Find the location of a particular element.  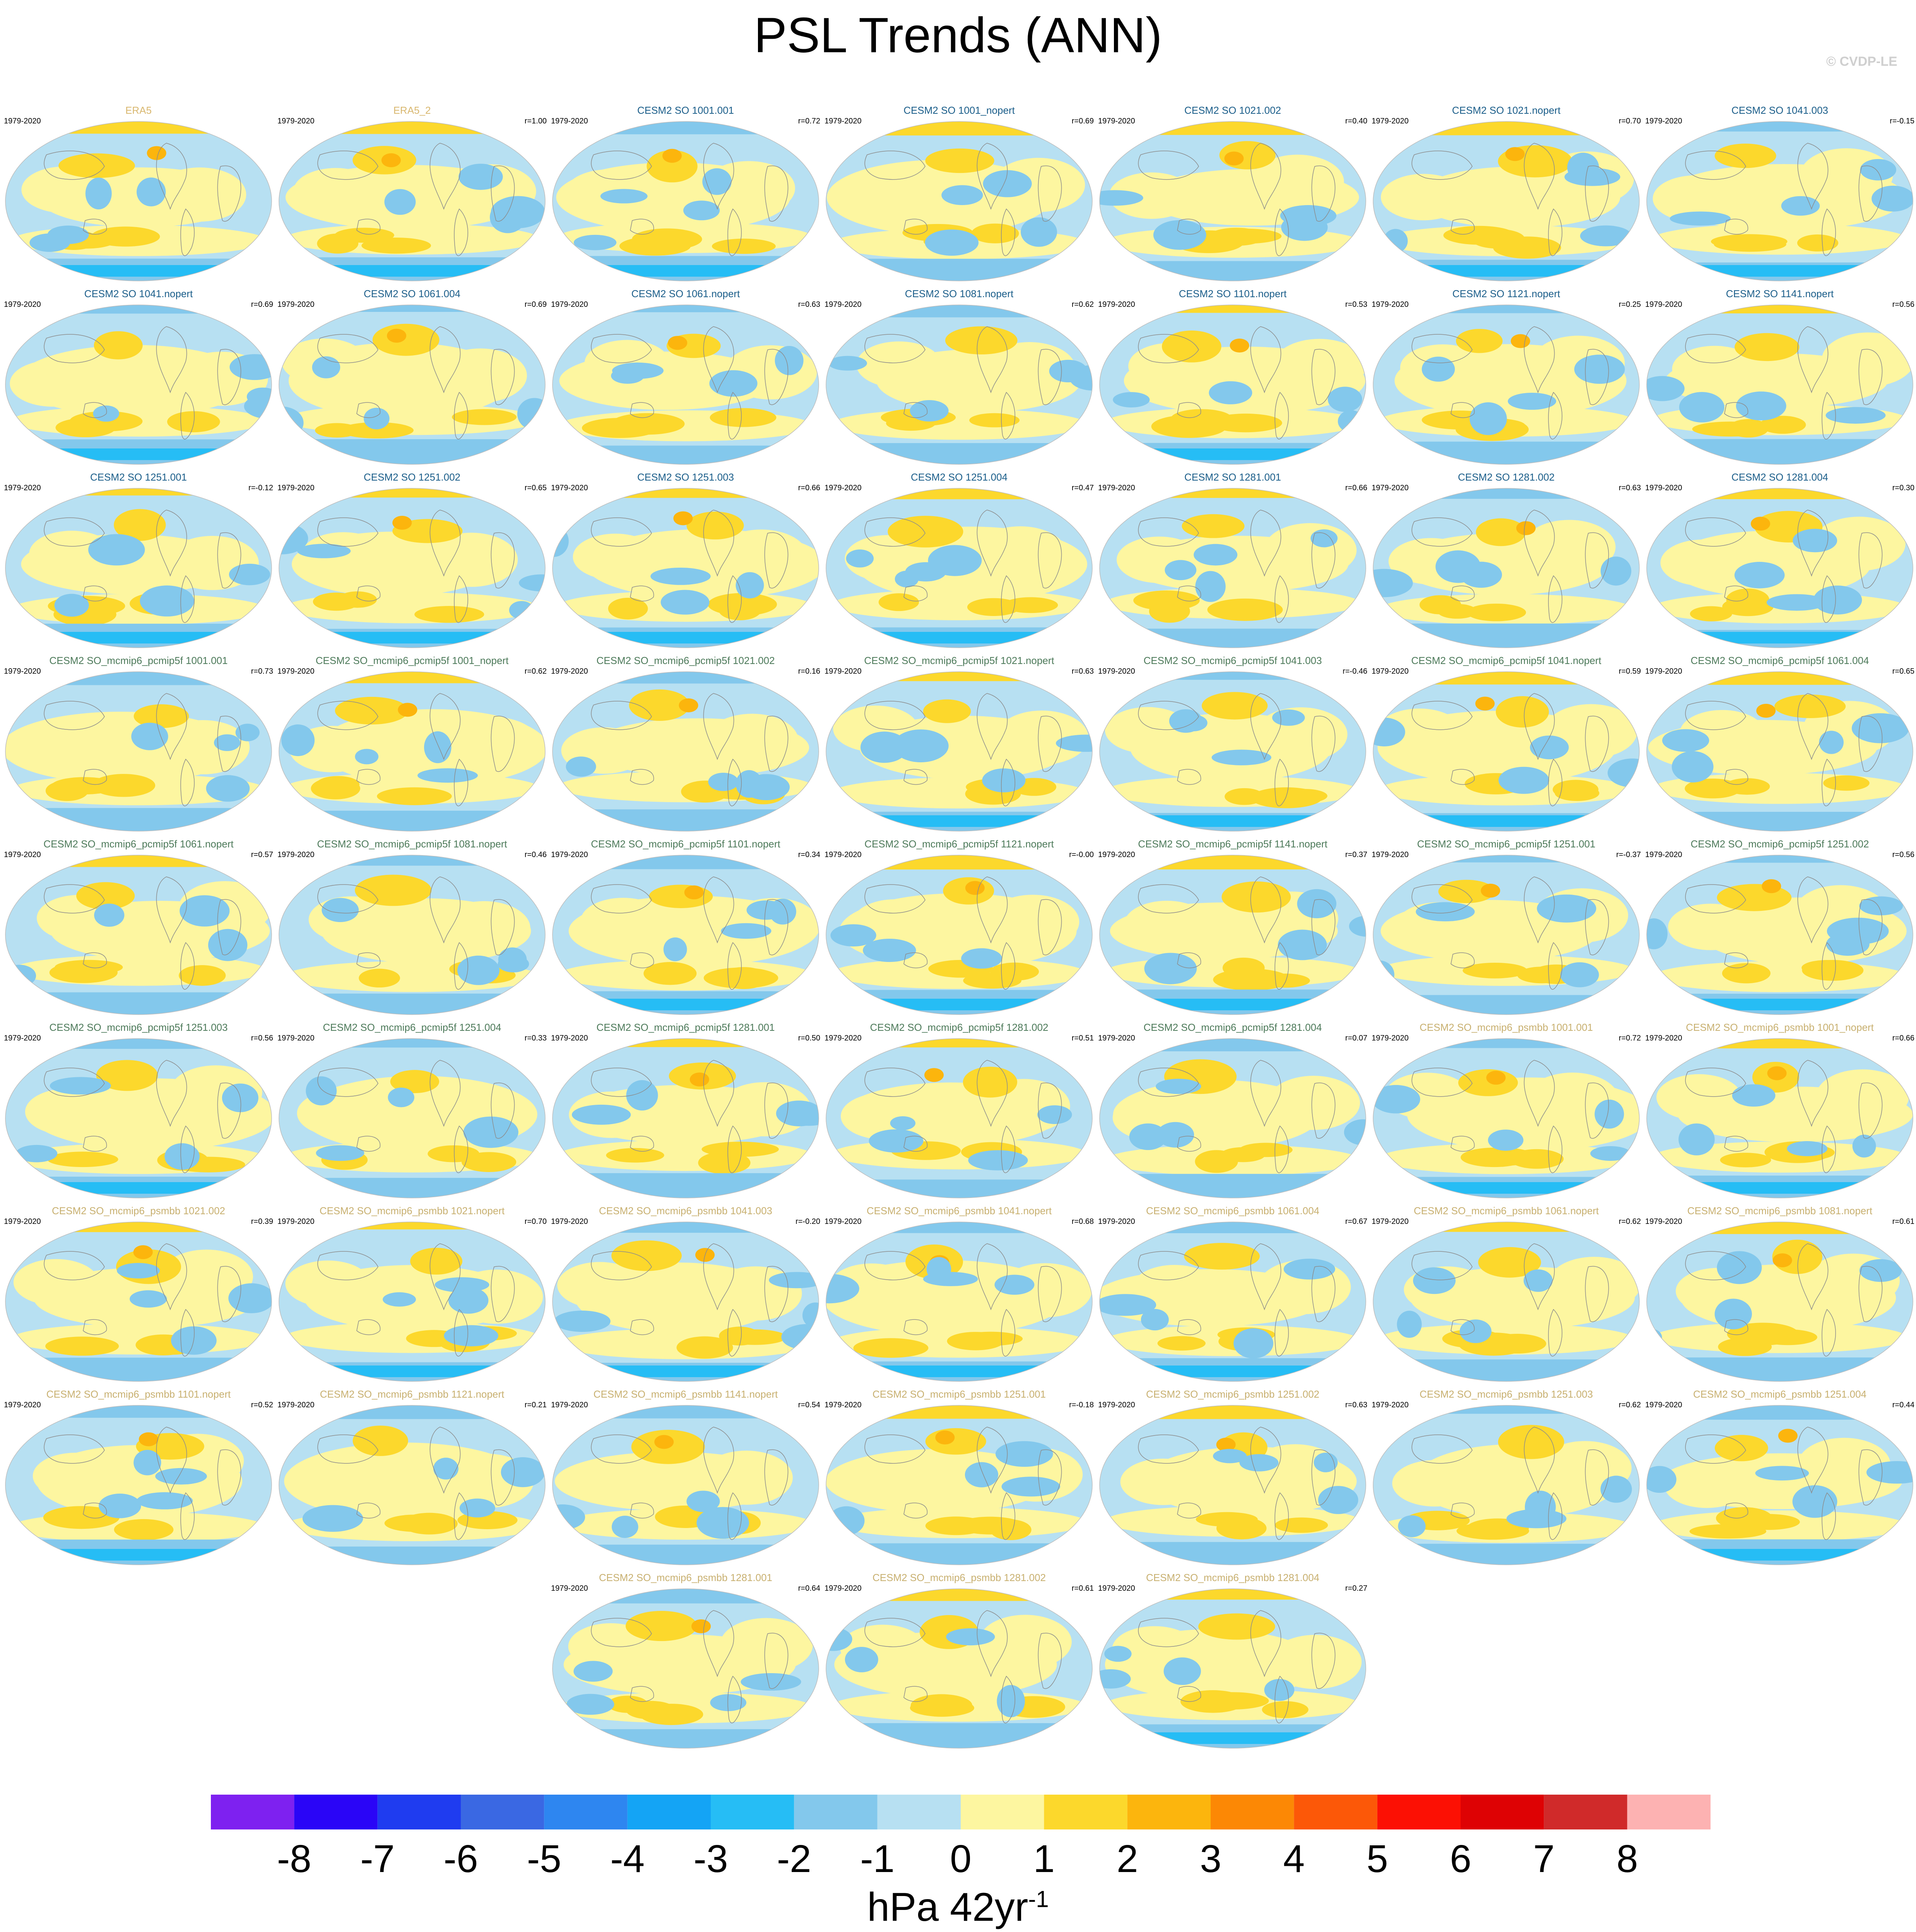

panel-title: CESM2 SO_mcmip6_pcmip5f 1001_nopert is located at coordinates (412, 660).